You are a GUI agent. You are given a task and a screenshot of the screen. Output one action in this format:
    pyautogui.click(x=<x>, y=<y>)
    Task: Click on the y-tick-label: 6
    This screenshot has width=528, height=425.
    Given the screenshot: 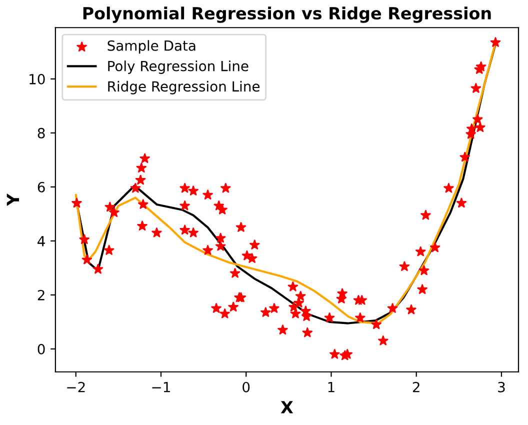 What is the action you would take?
    pyautogui.click(x=41, y=187)
    